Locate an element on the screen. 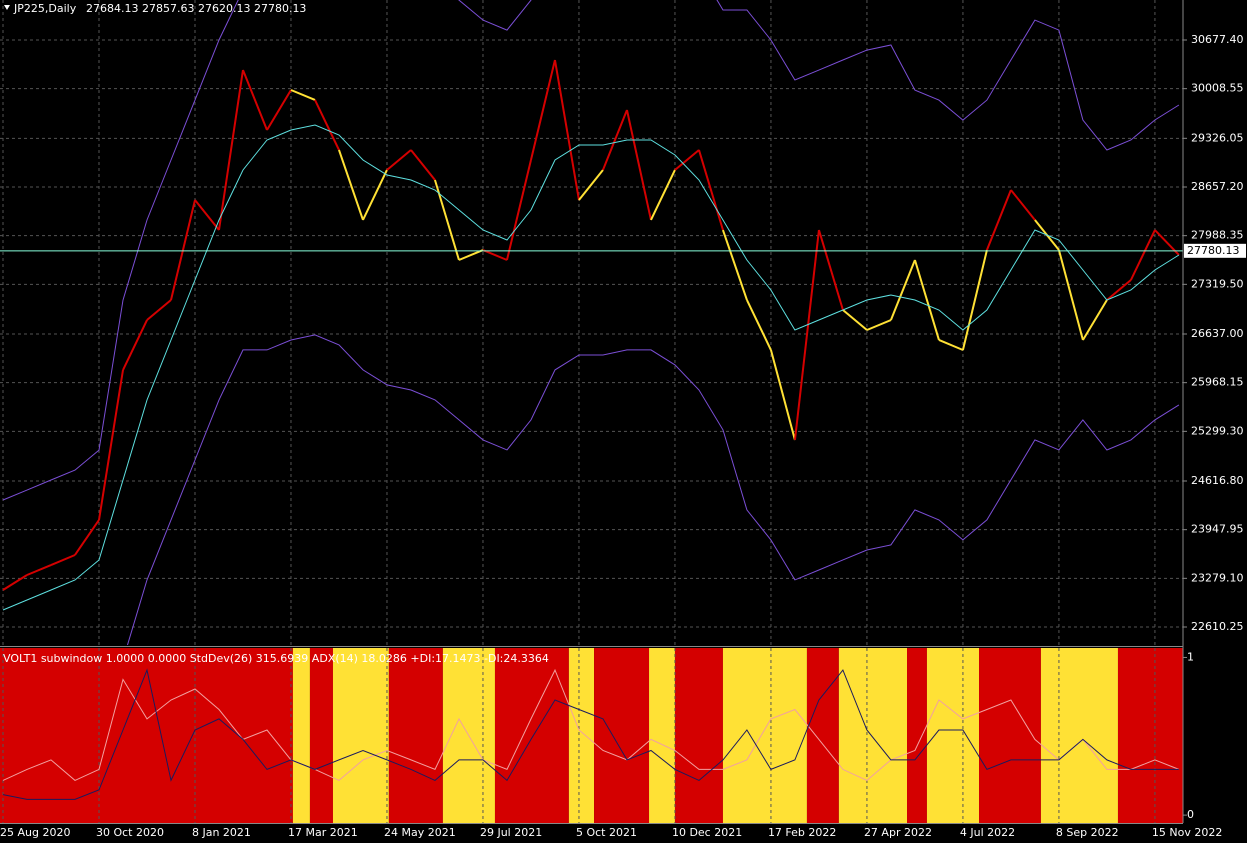 This screenshot has height=843, width=1247. y-tick-label: 0 is located at coordinates (1190, 814).